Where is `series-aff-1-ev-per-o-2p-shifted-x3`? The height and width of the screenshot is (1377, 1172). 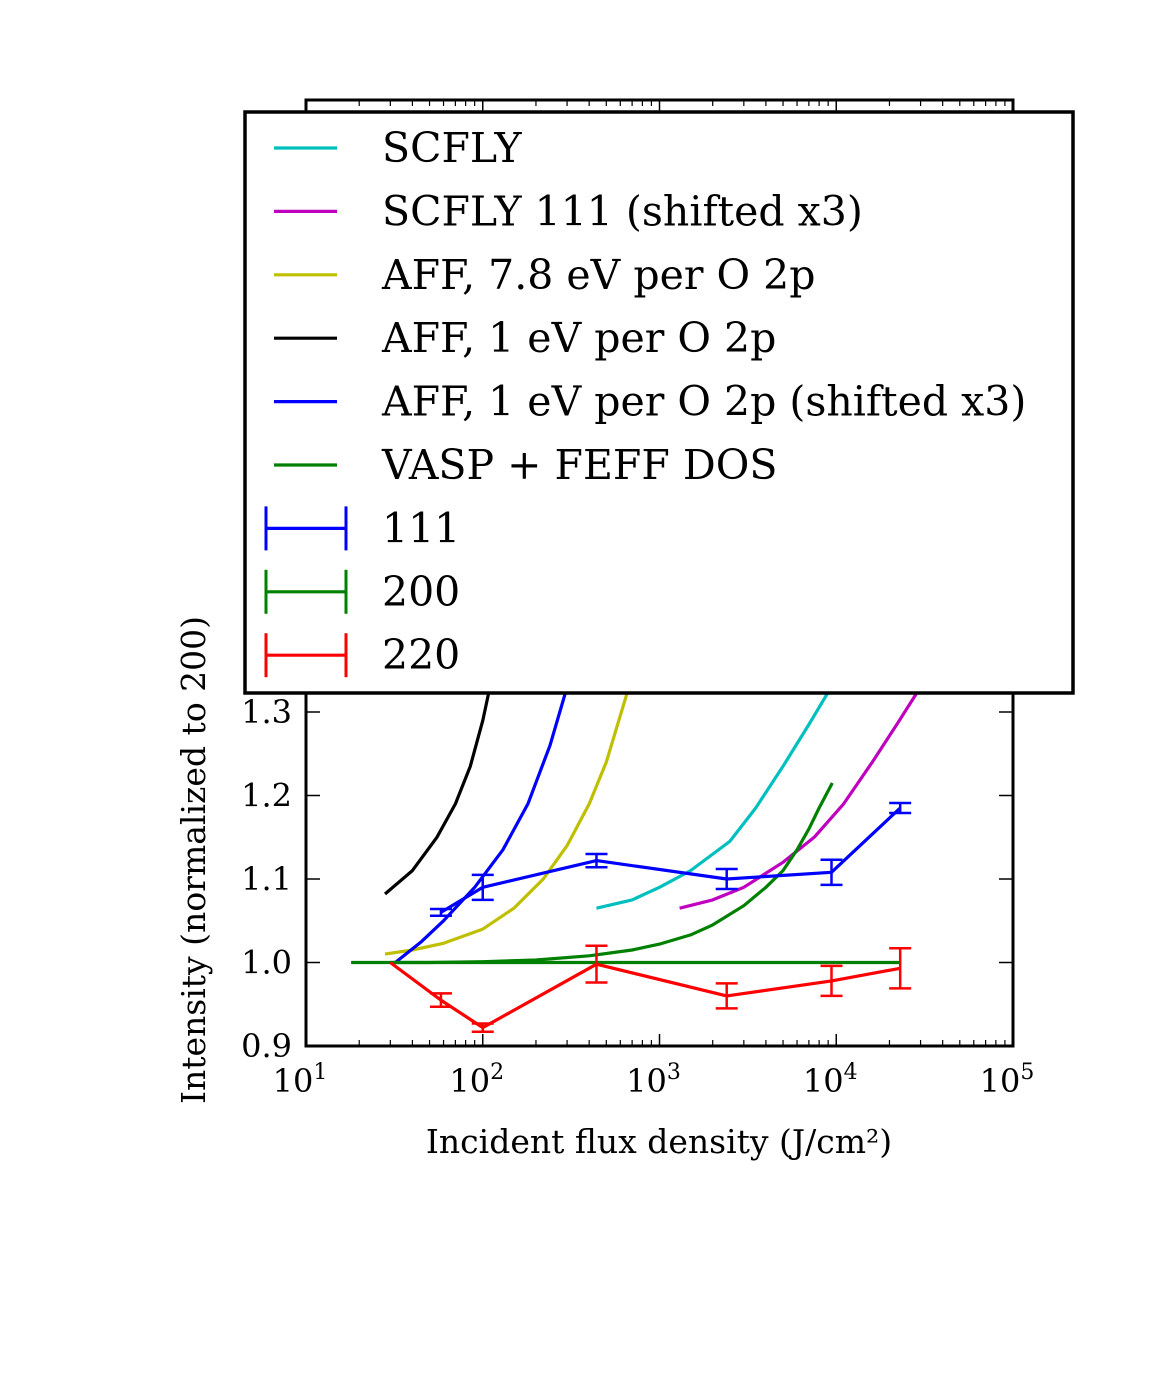 series-aff-1-ev-per-o-2p-shifted-x3 is located at coordinates (487, 804).